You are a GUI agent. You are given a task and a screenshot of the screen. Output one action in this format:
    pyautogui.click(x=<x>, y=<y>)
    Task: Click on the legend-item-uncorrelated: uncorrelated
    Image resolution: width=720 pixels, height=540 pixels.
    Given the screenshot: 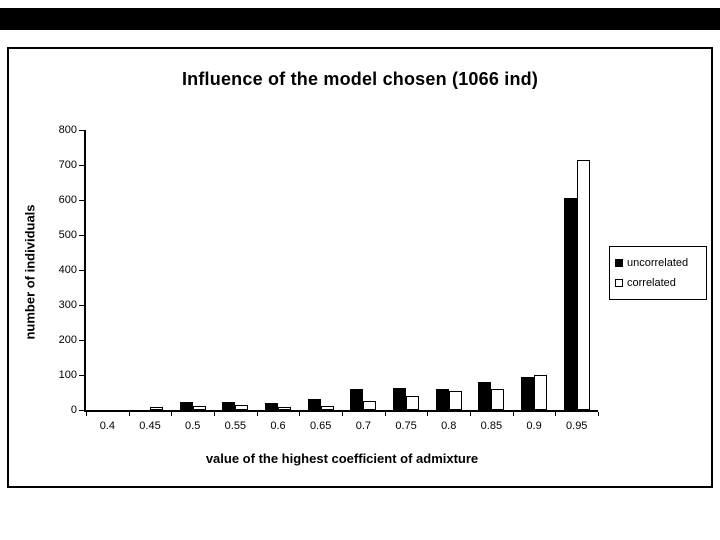 What is the action you would take?
    pyautogui.click(x=658, y=263)
    